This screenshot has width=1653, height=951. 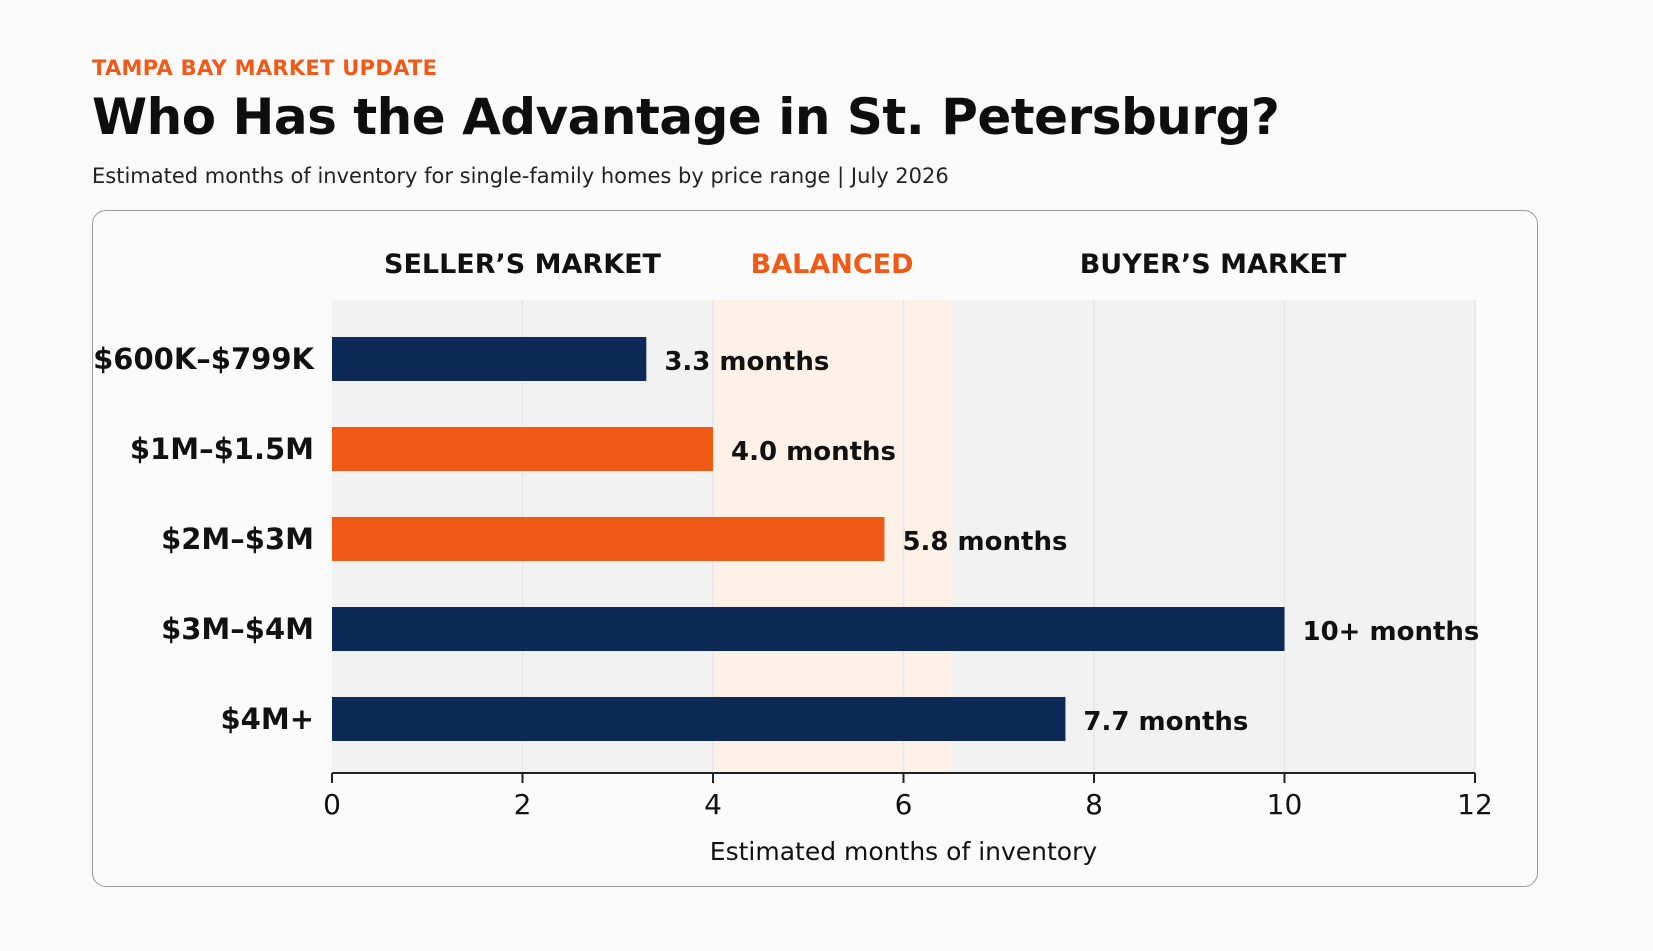 What do you see at coordinates (523, 804) in the screenshot?
I see `x-tick-label-1: 2` at bounding box center [523, 804].